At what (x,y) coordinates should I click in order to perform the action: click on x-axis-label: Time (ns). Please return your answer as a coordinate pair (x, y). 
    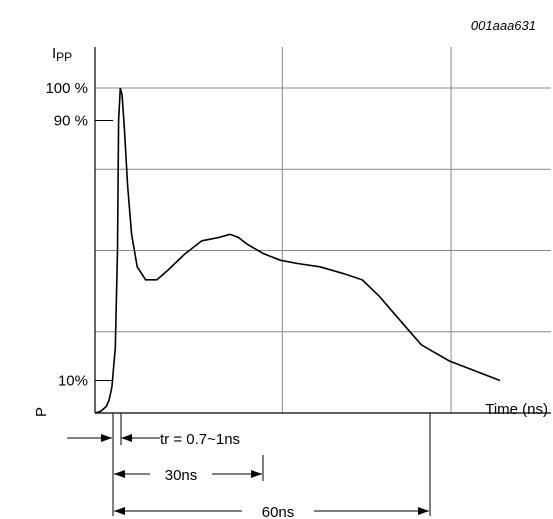
    Looking at the image, I should click on (516, 409).